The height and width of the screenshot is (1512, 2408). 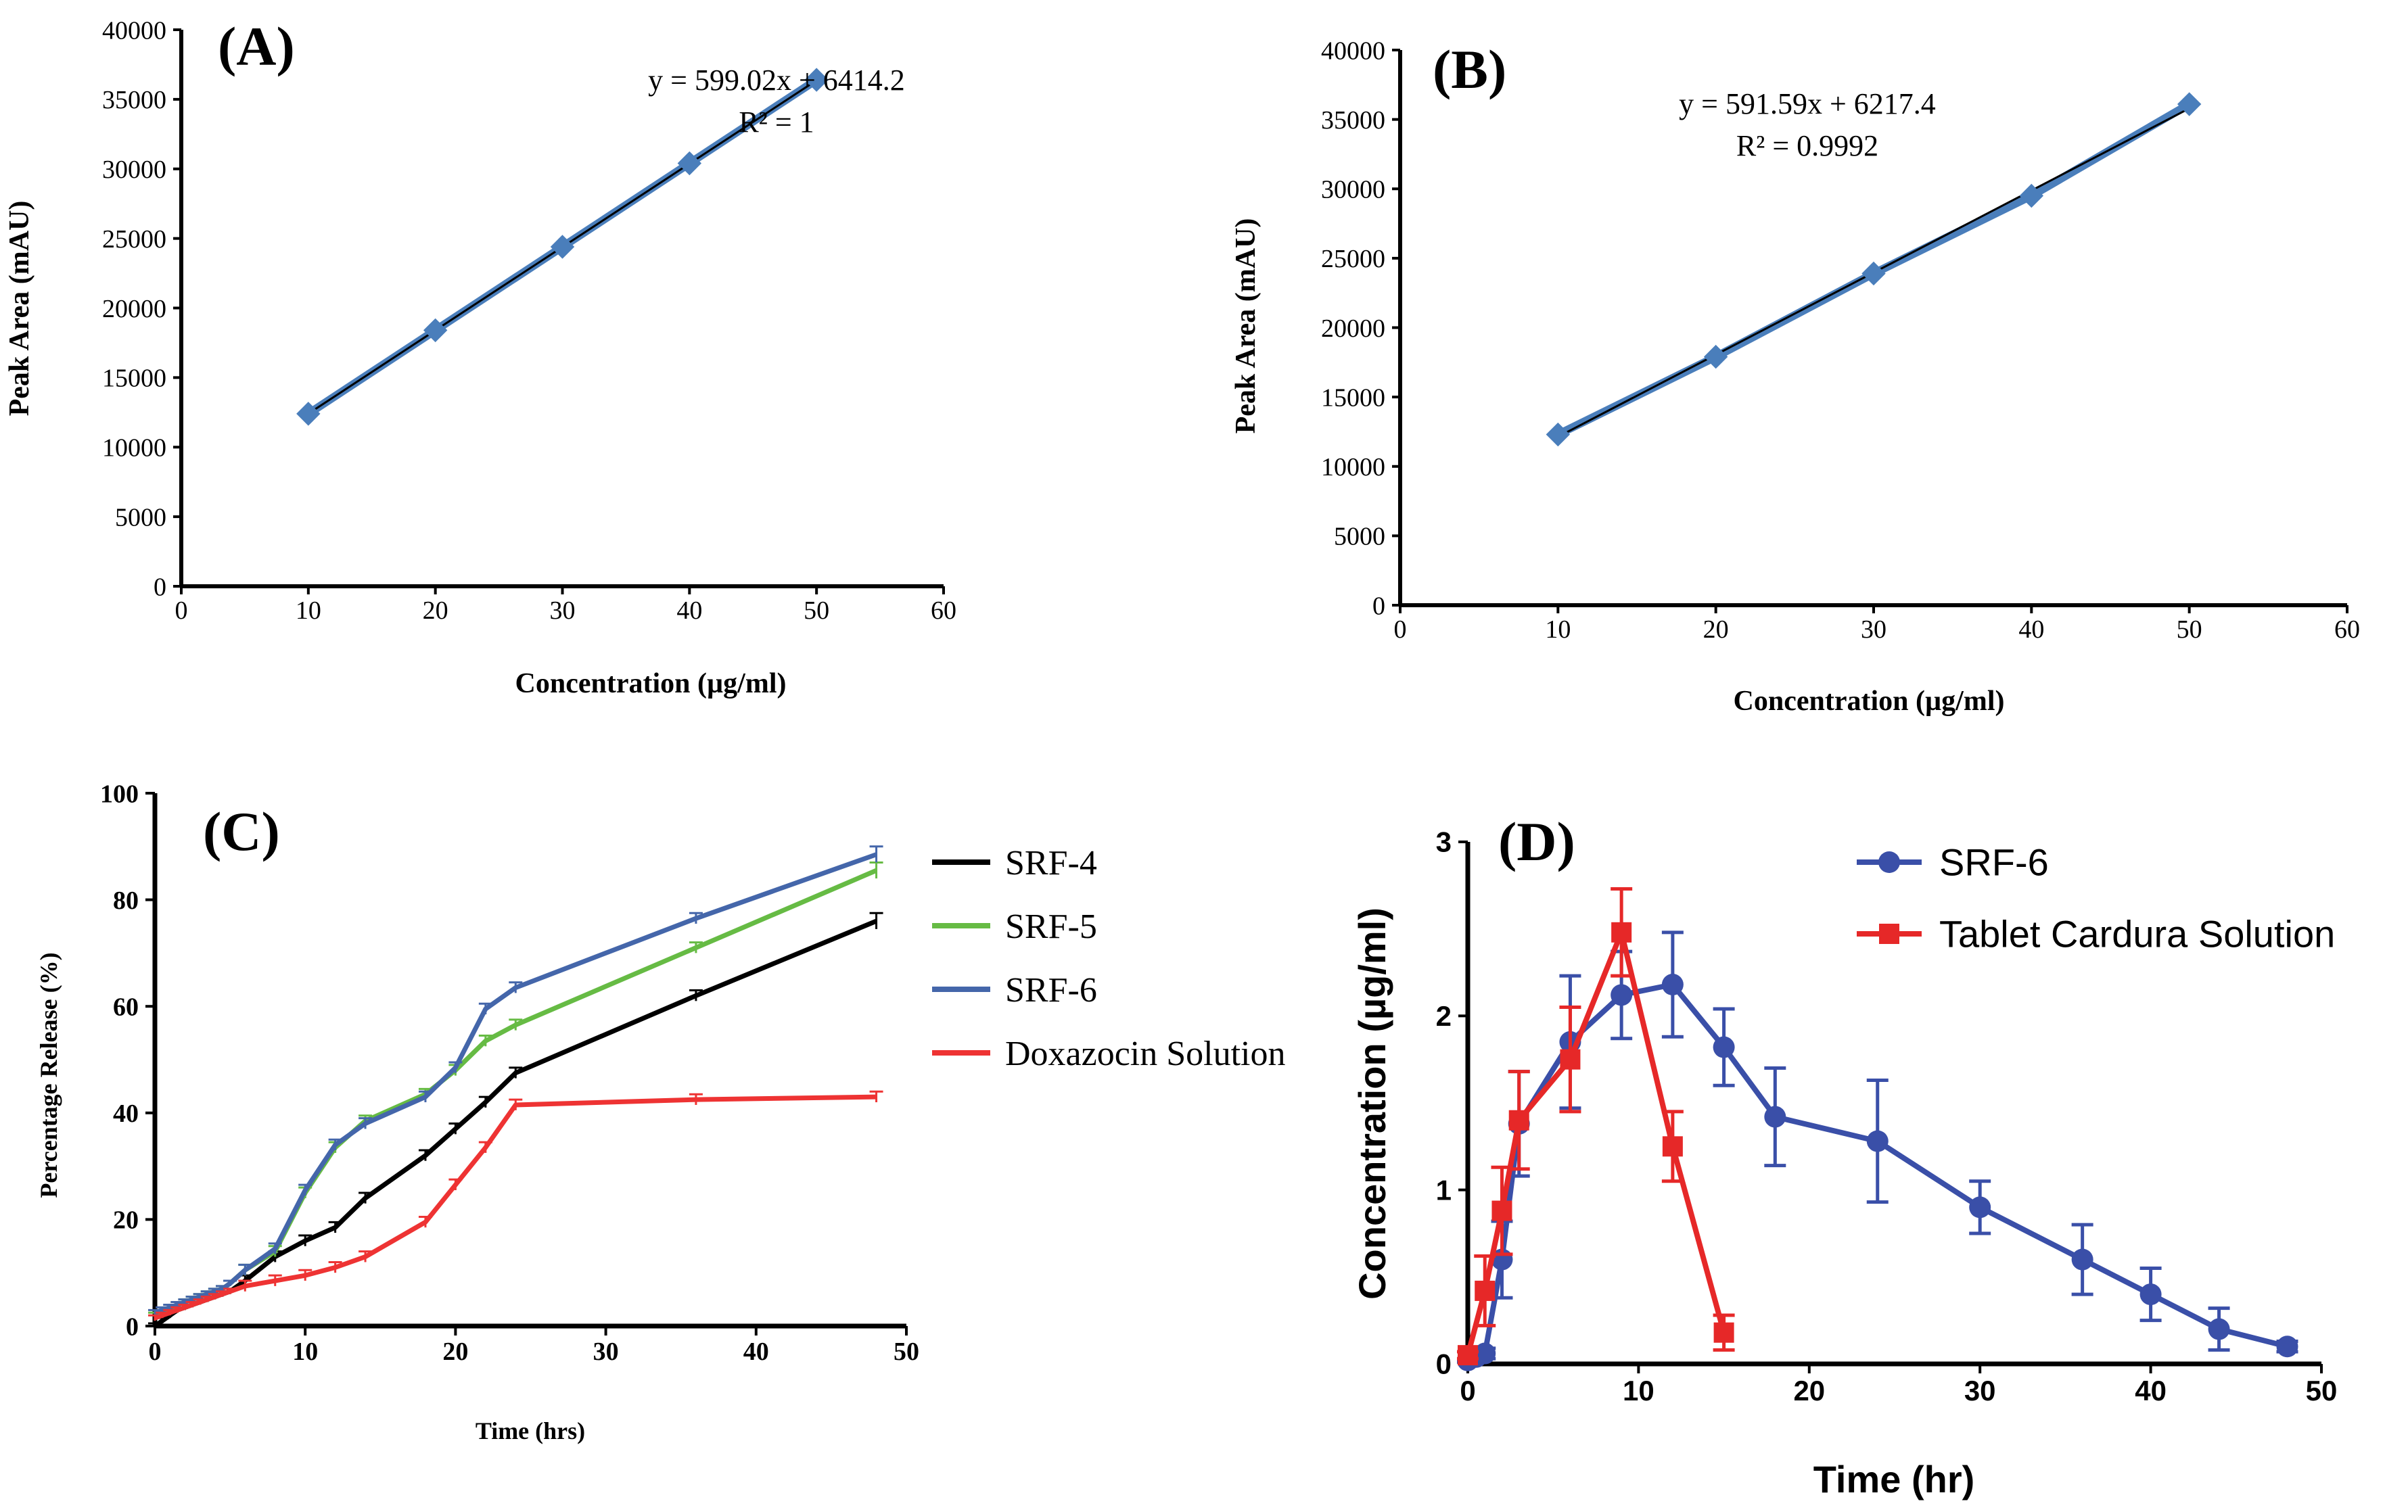 I want to click on panel-b-y-tick-label: 10000, so click(x=1353, y=467).